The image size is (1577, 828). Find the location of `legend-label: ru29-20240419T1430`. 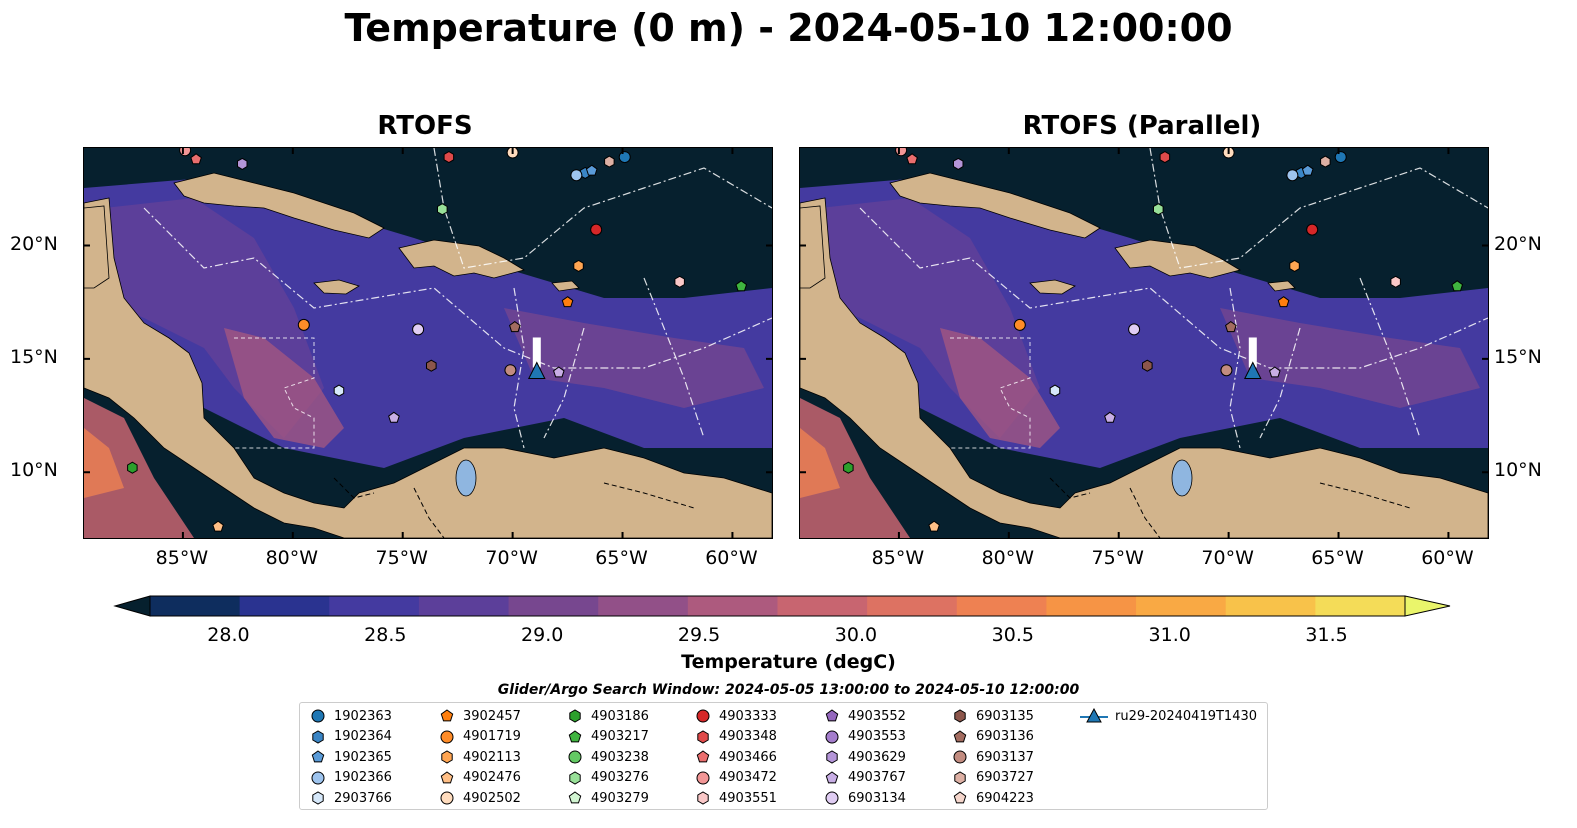

legend-label: ru29-20240419T1430 is located at coordinates (1186, 716).